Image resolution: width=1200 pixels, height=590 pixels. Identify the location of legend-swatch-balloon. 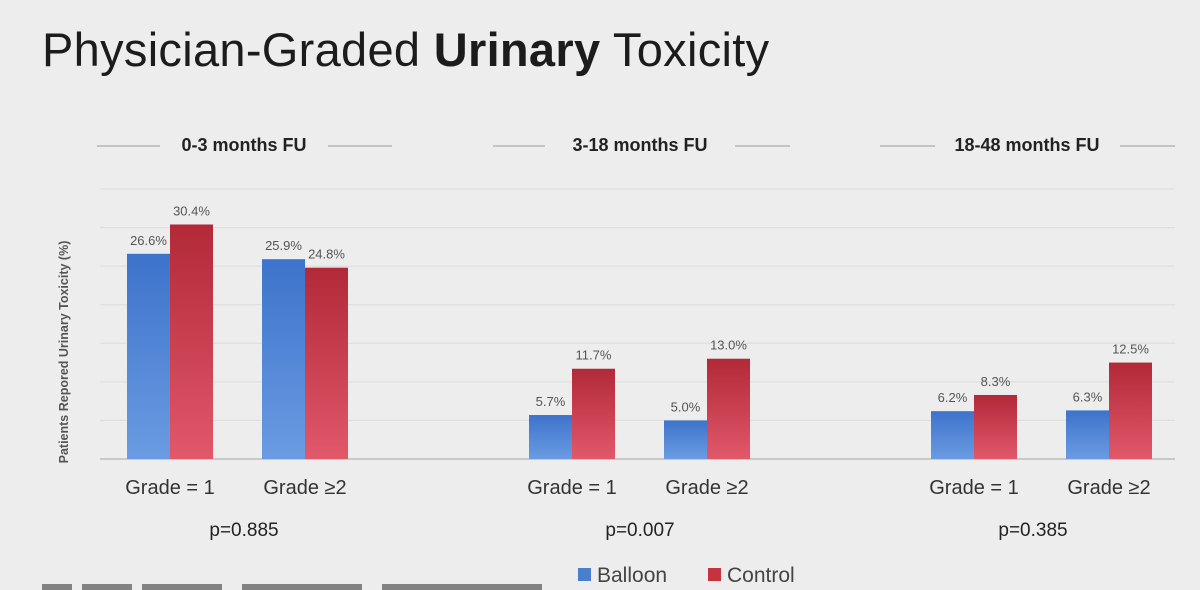
(584, 574).